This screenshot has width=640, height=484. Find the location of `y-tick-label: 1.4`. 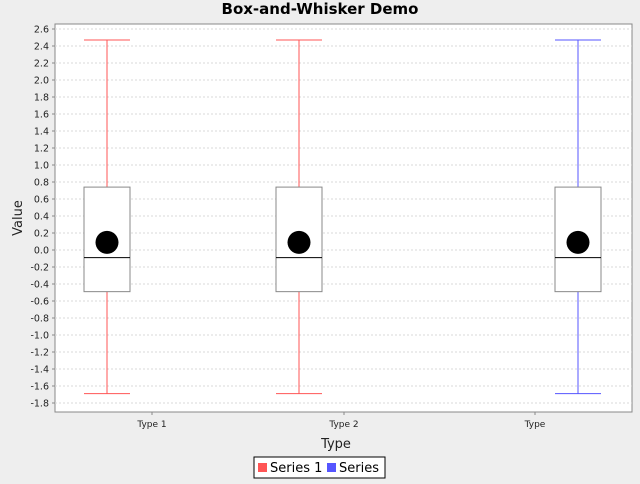

y-tick-label: 1.4 is located at coordinates (41, 132).